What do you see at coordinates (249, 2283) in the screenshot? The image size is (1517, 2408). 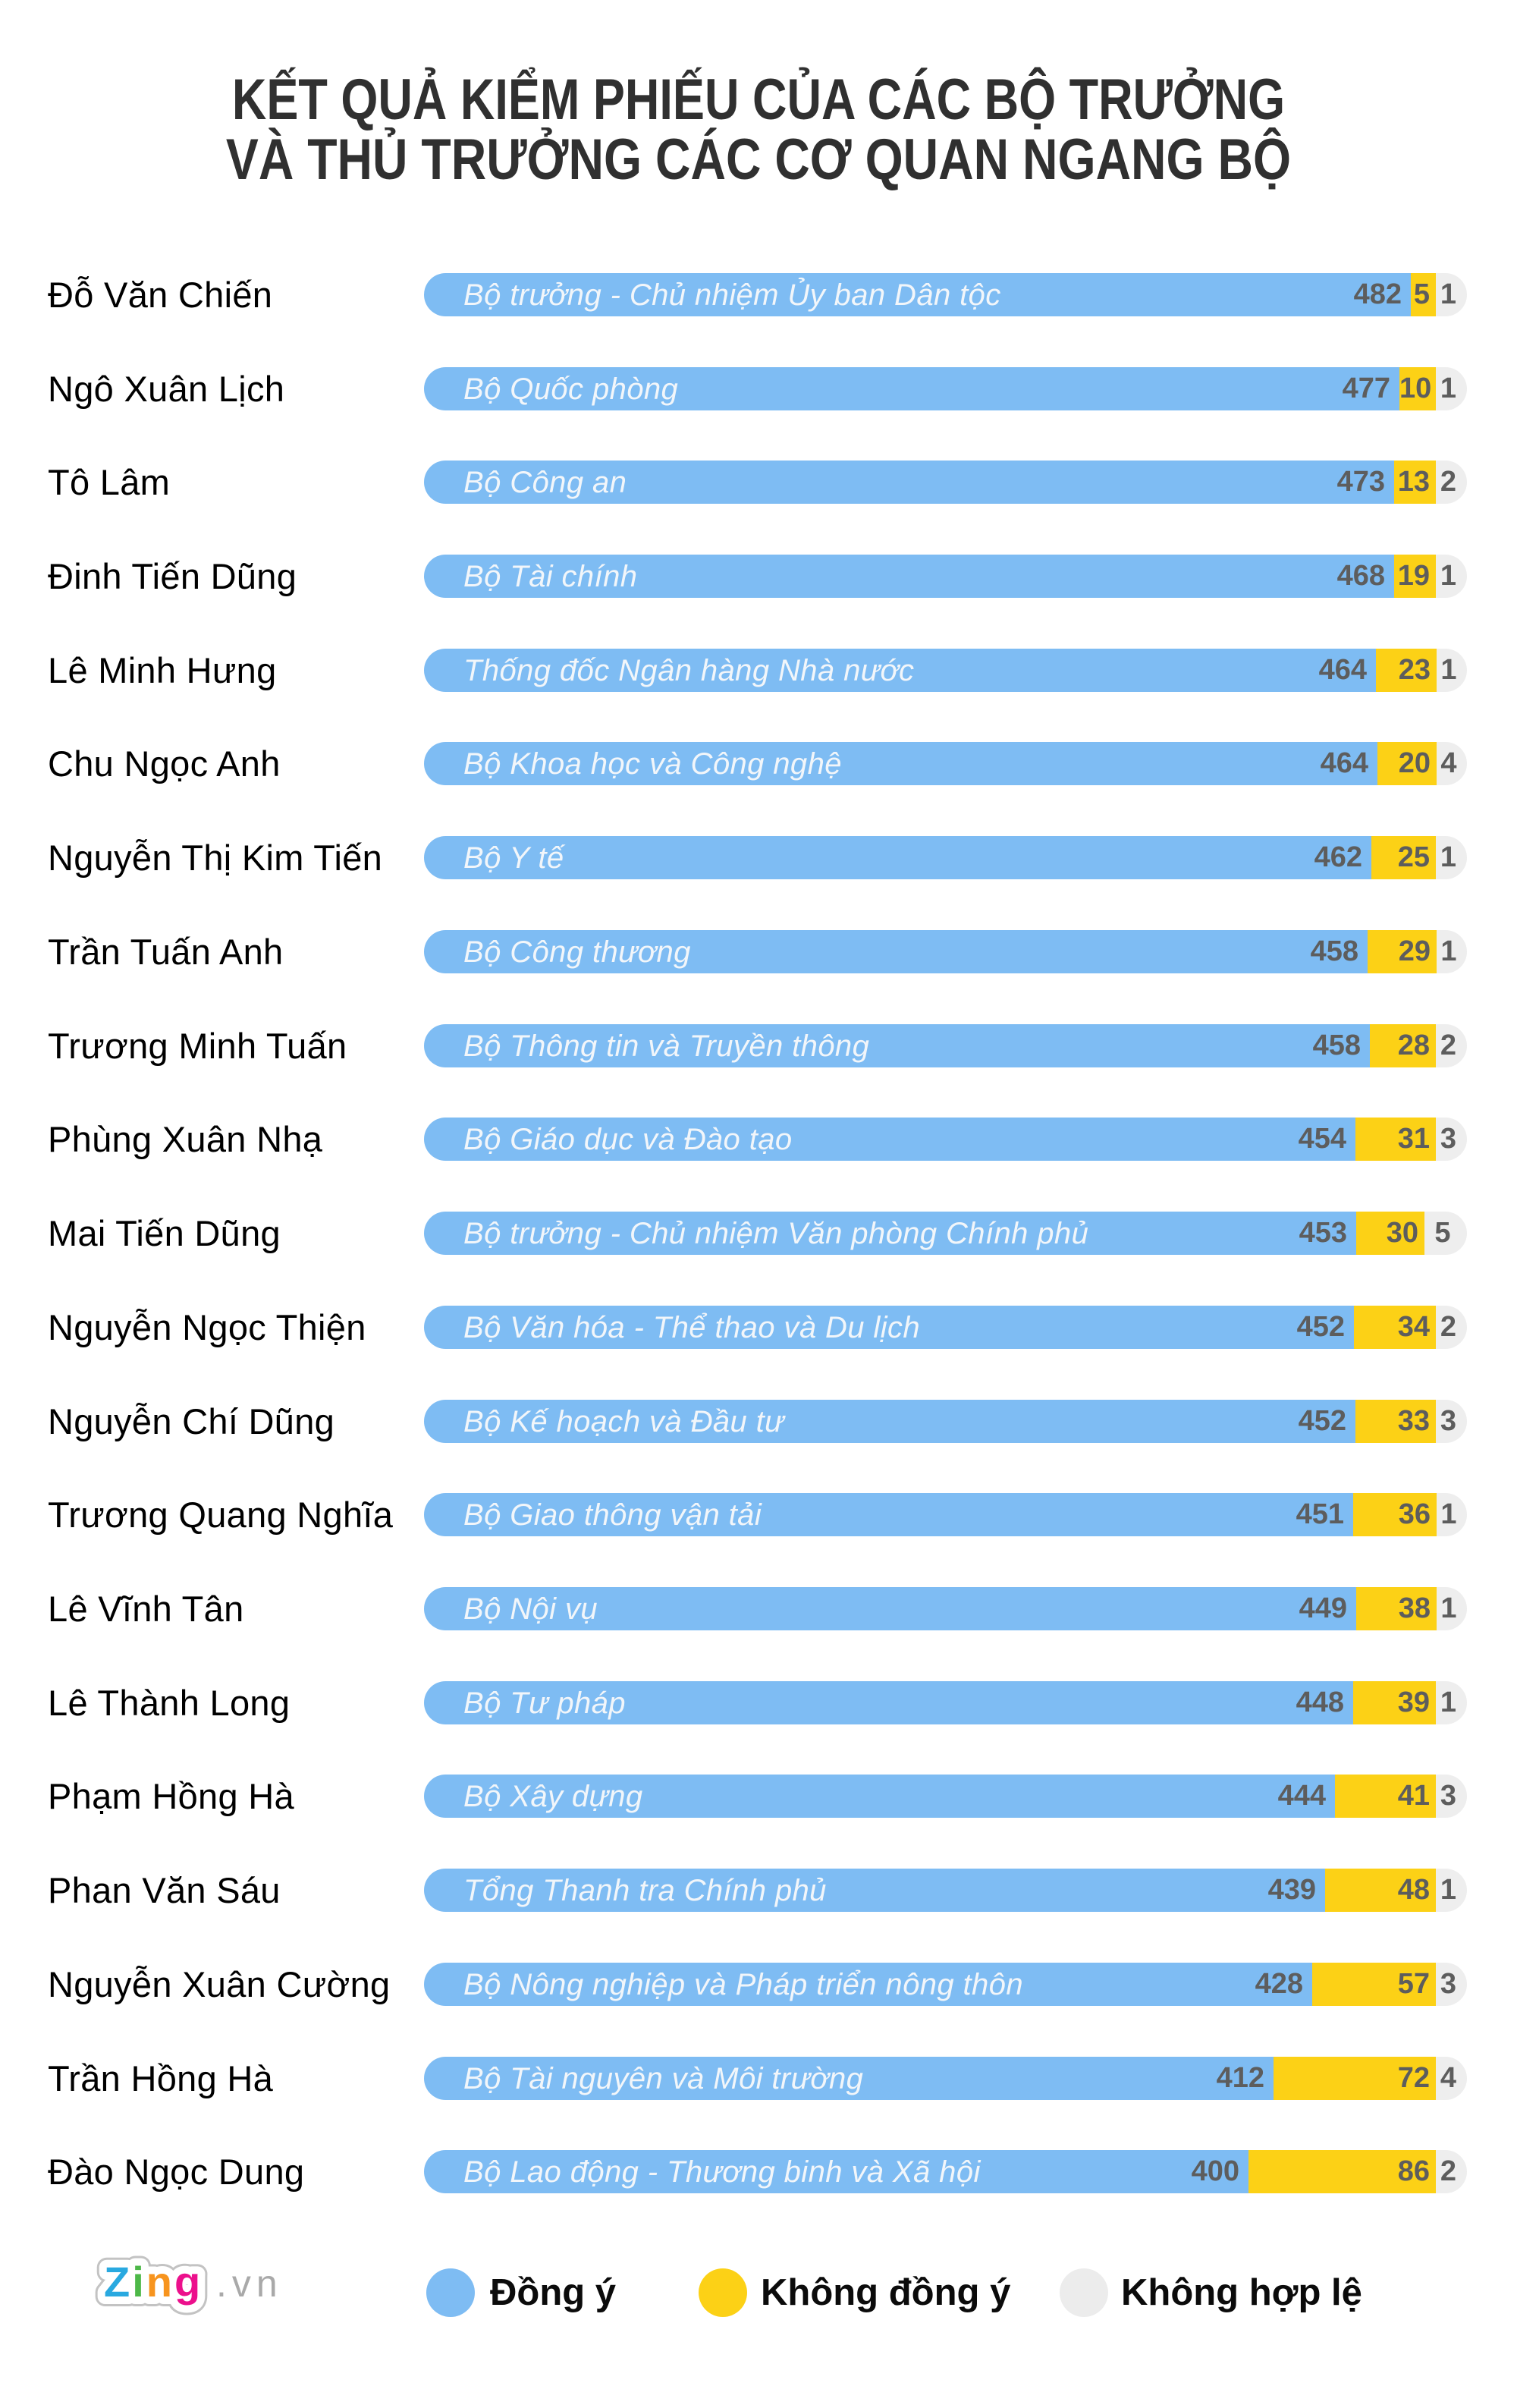 I see `svg-text: .vn` at bounding box center [249, 2283].